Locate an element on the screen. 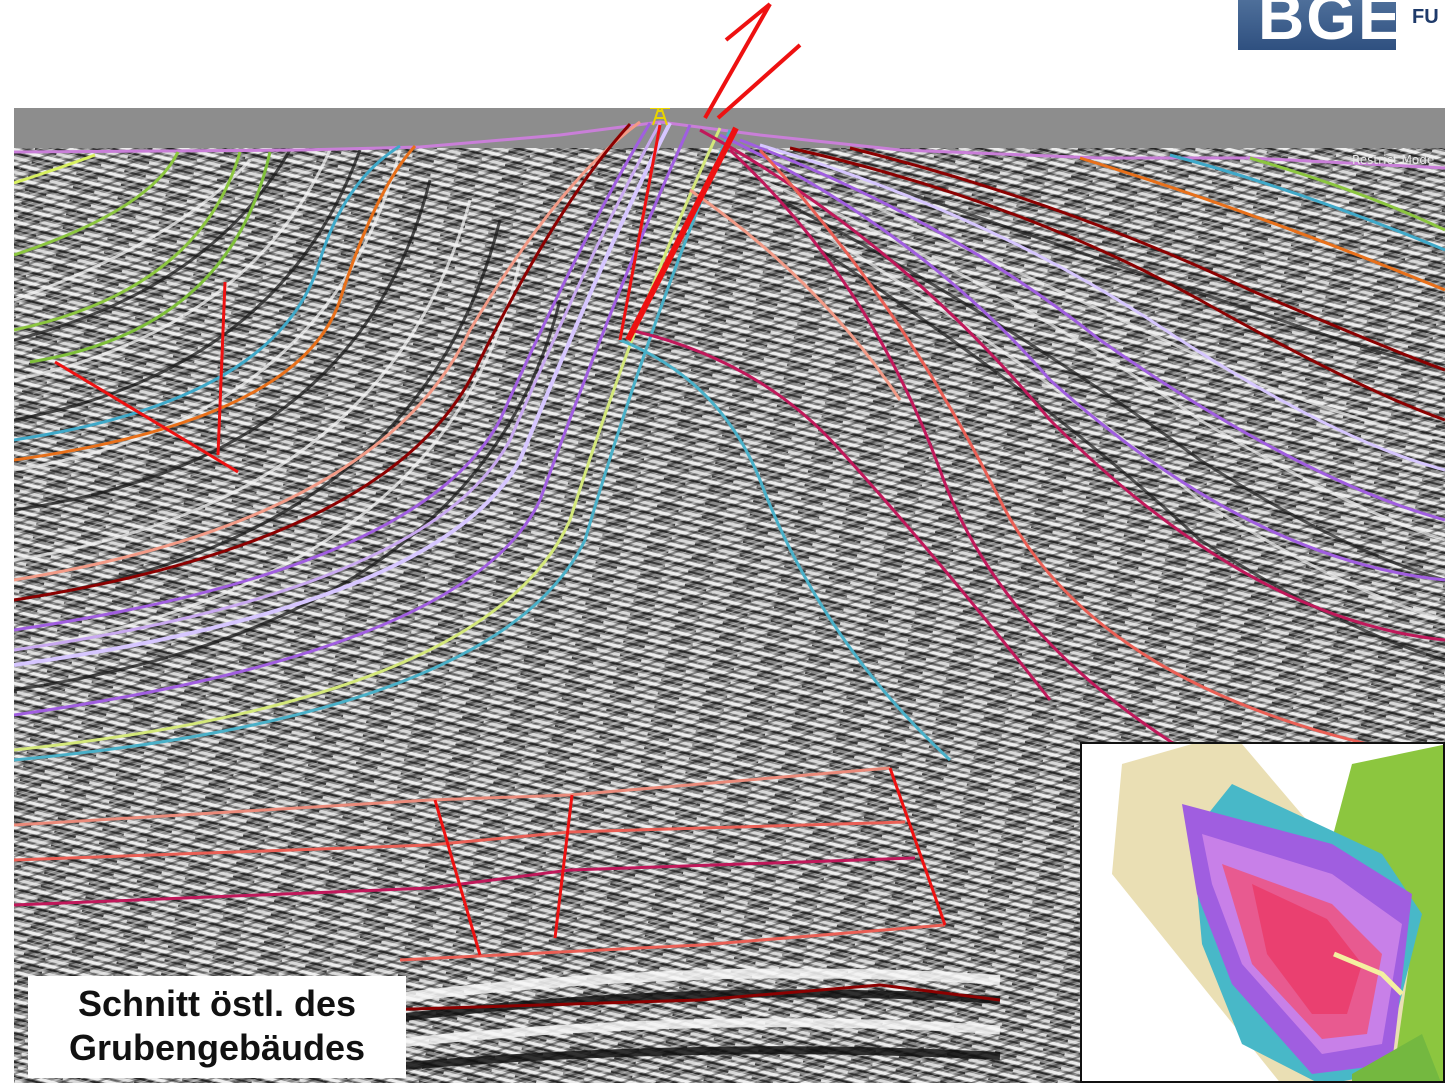  logo-box is located at coordinates (1317, 25).